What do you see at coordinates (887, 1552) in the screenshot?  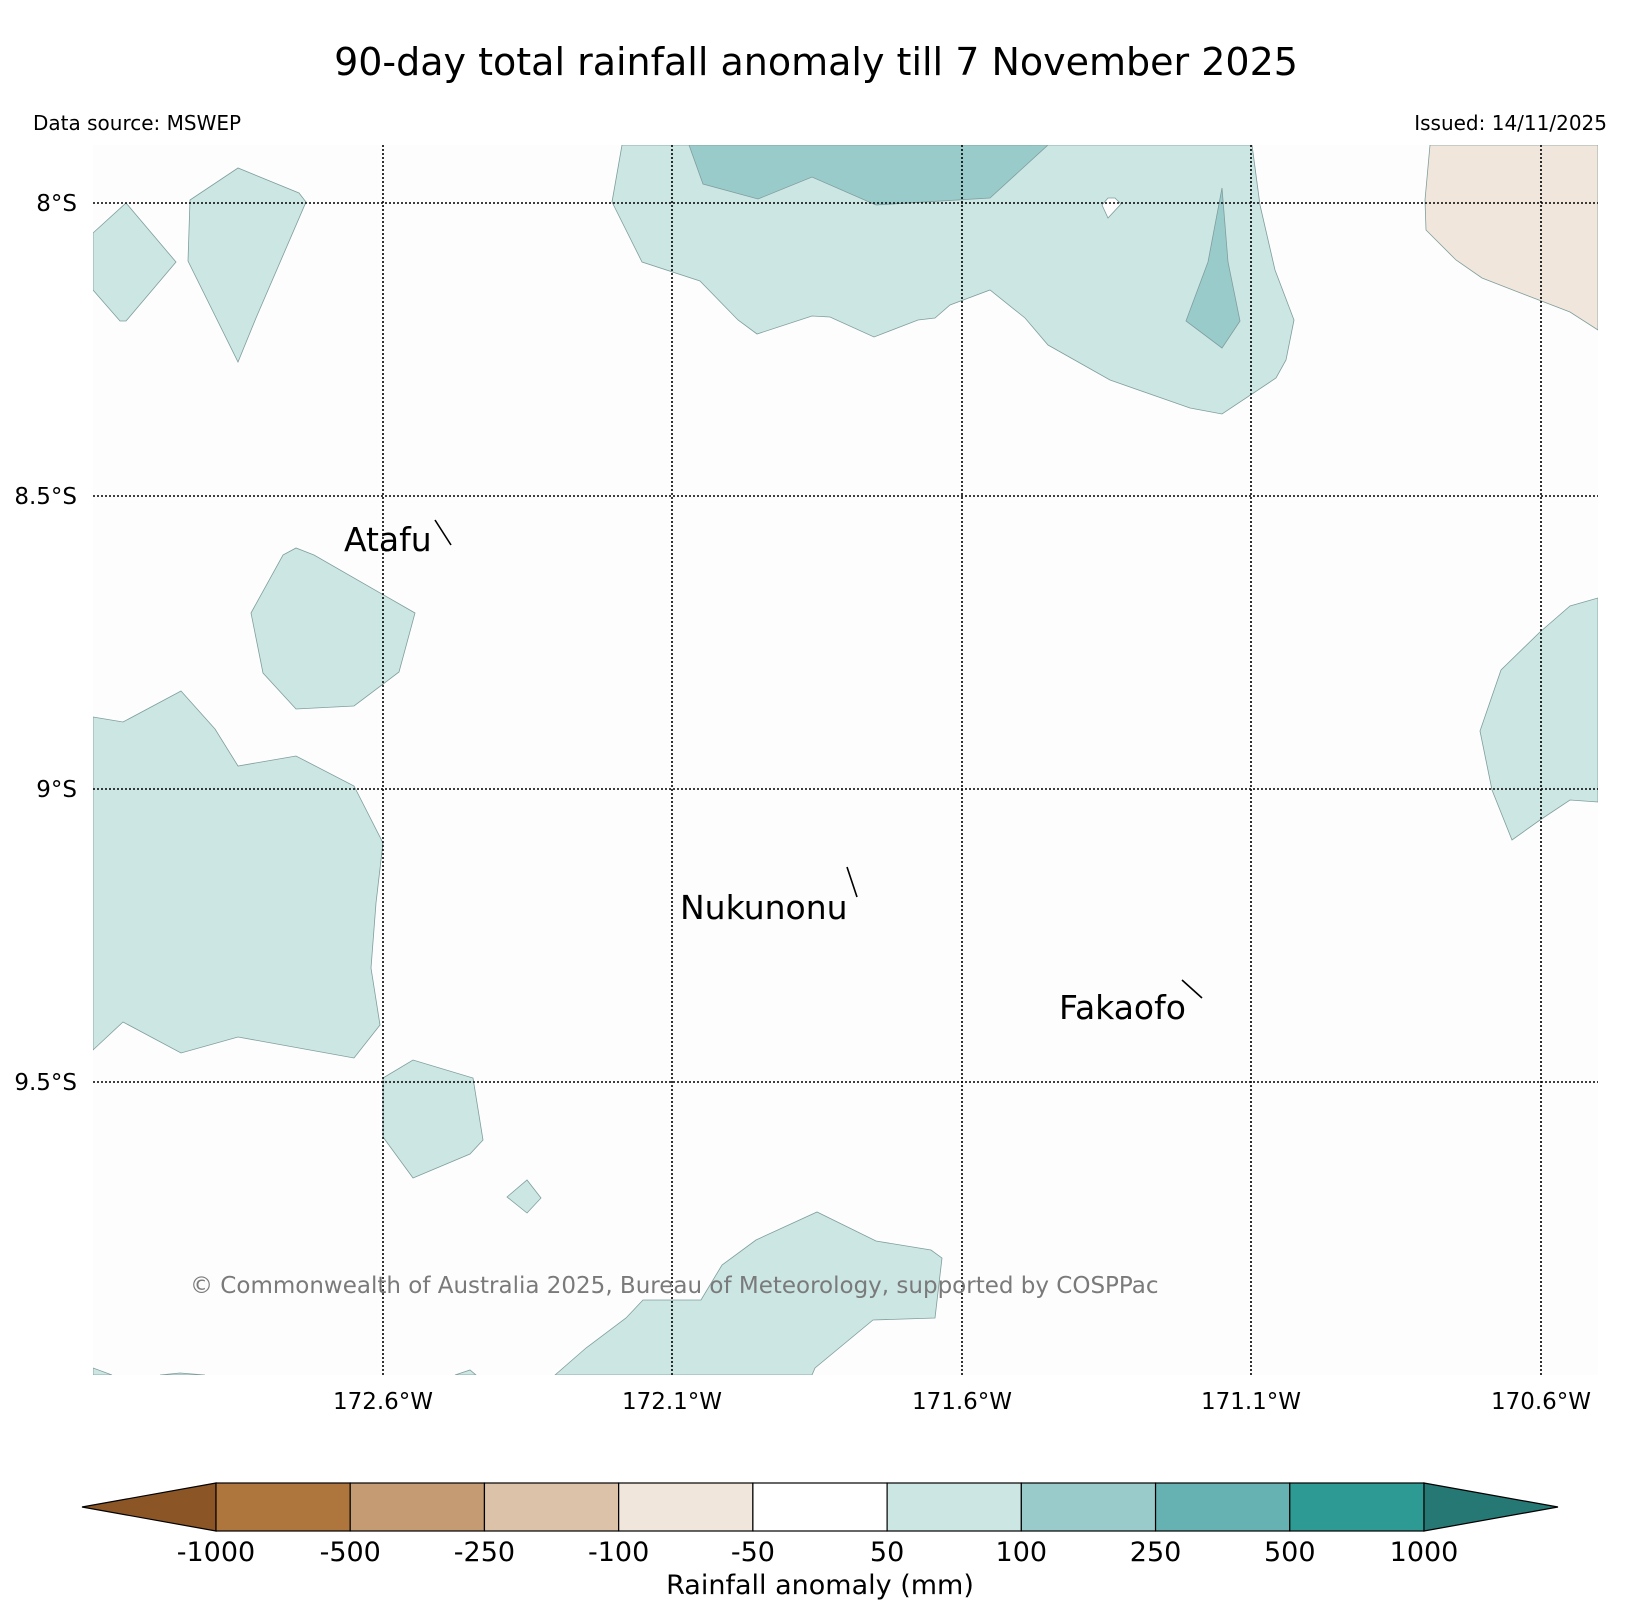 I see `colorbar-tick-label: 50` at bounding box center [887, 1552].